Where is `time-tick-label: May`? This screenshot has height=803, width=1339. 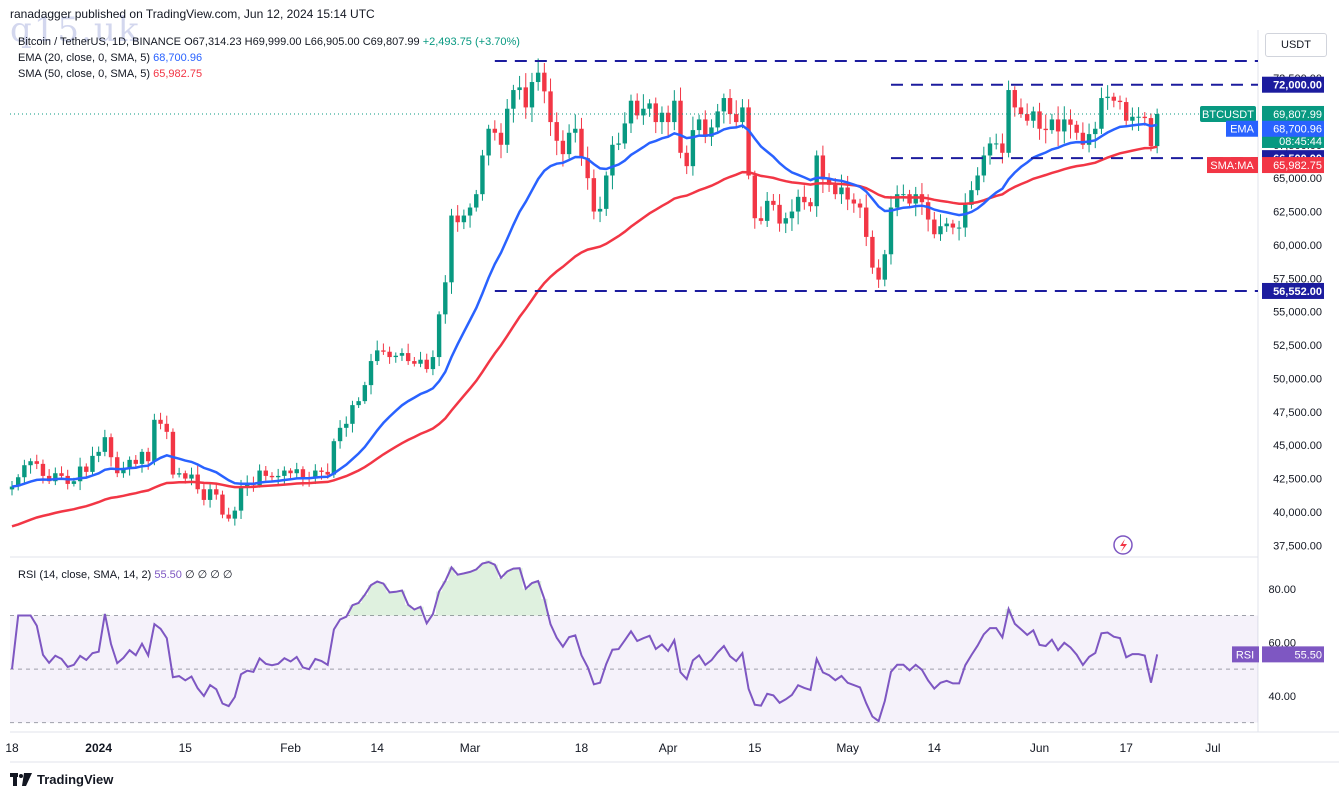 time-tick-label: May is located at coordinates (847, 748).